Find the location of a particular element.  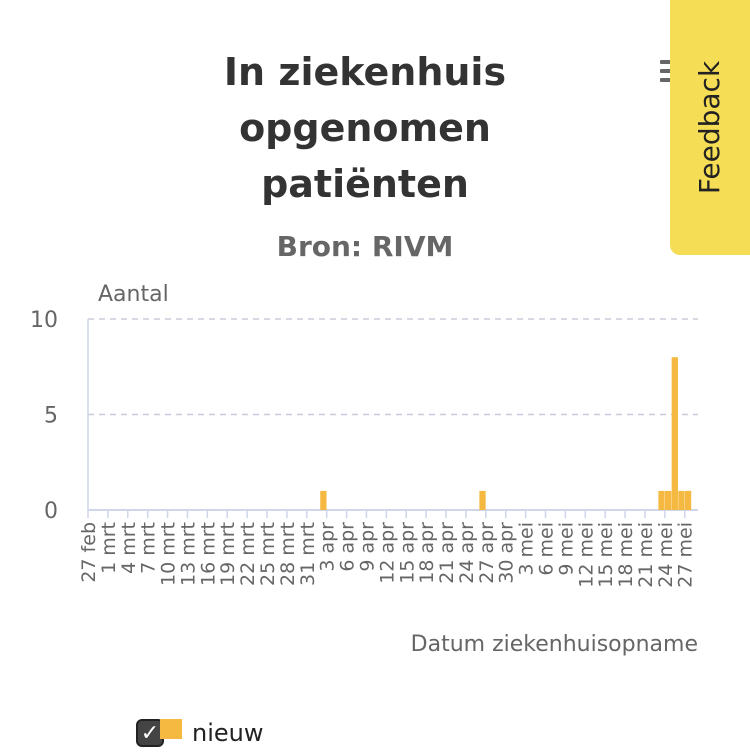

hamburger-menu-icon is located at coordinates (668, 73).